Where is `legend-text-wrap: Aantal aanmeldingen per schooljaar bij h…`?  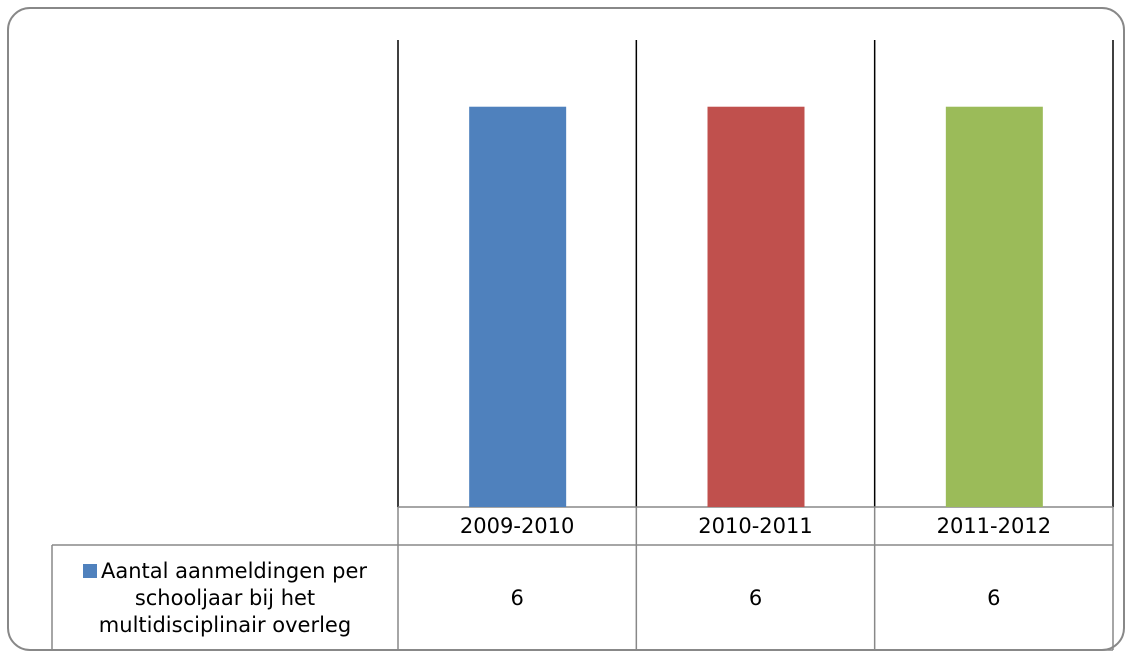
legend-text-wrap: Aantal aanmeldingen per schooljaar bij h… is located at coordinates (225, 598).